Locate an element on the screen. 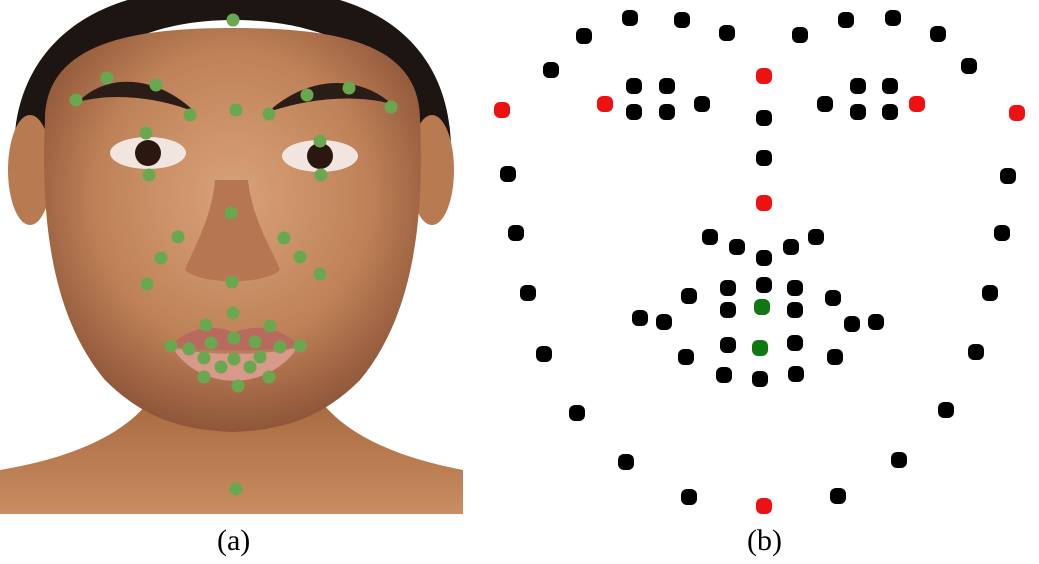  caption-a: (a) is located at coordinates (234, 540).